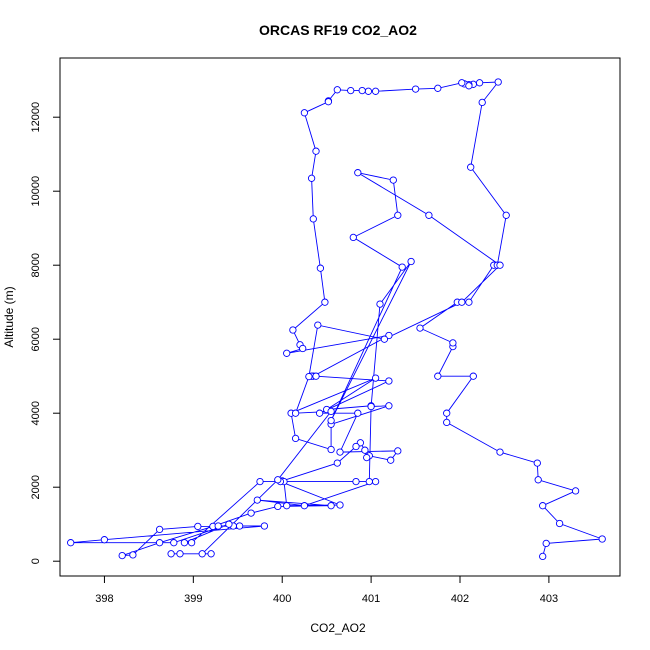  I want to click on x-axis: 398 399 400 401 402 403, so click(326, 590).